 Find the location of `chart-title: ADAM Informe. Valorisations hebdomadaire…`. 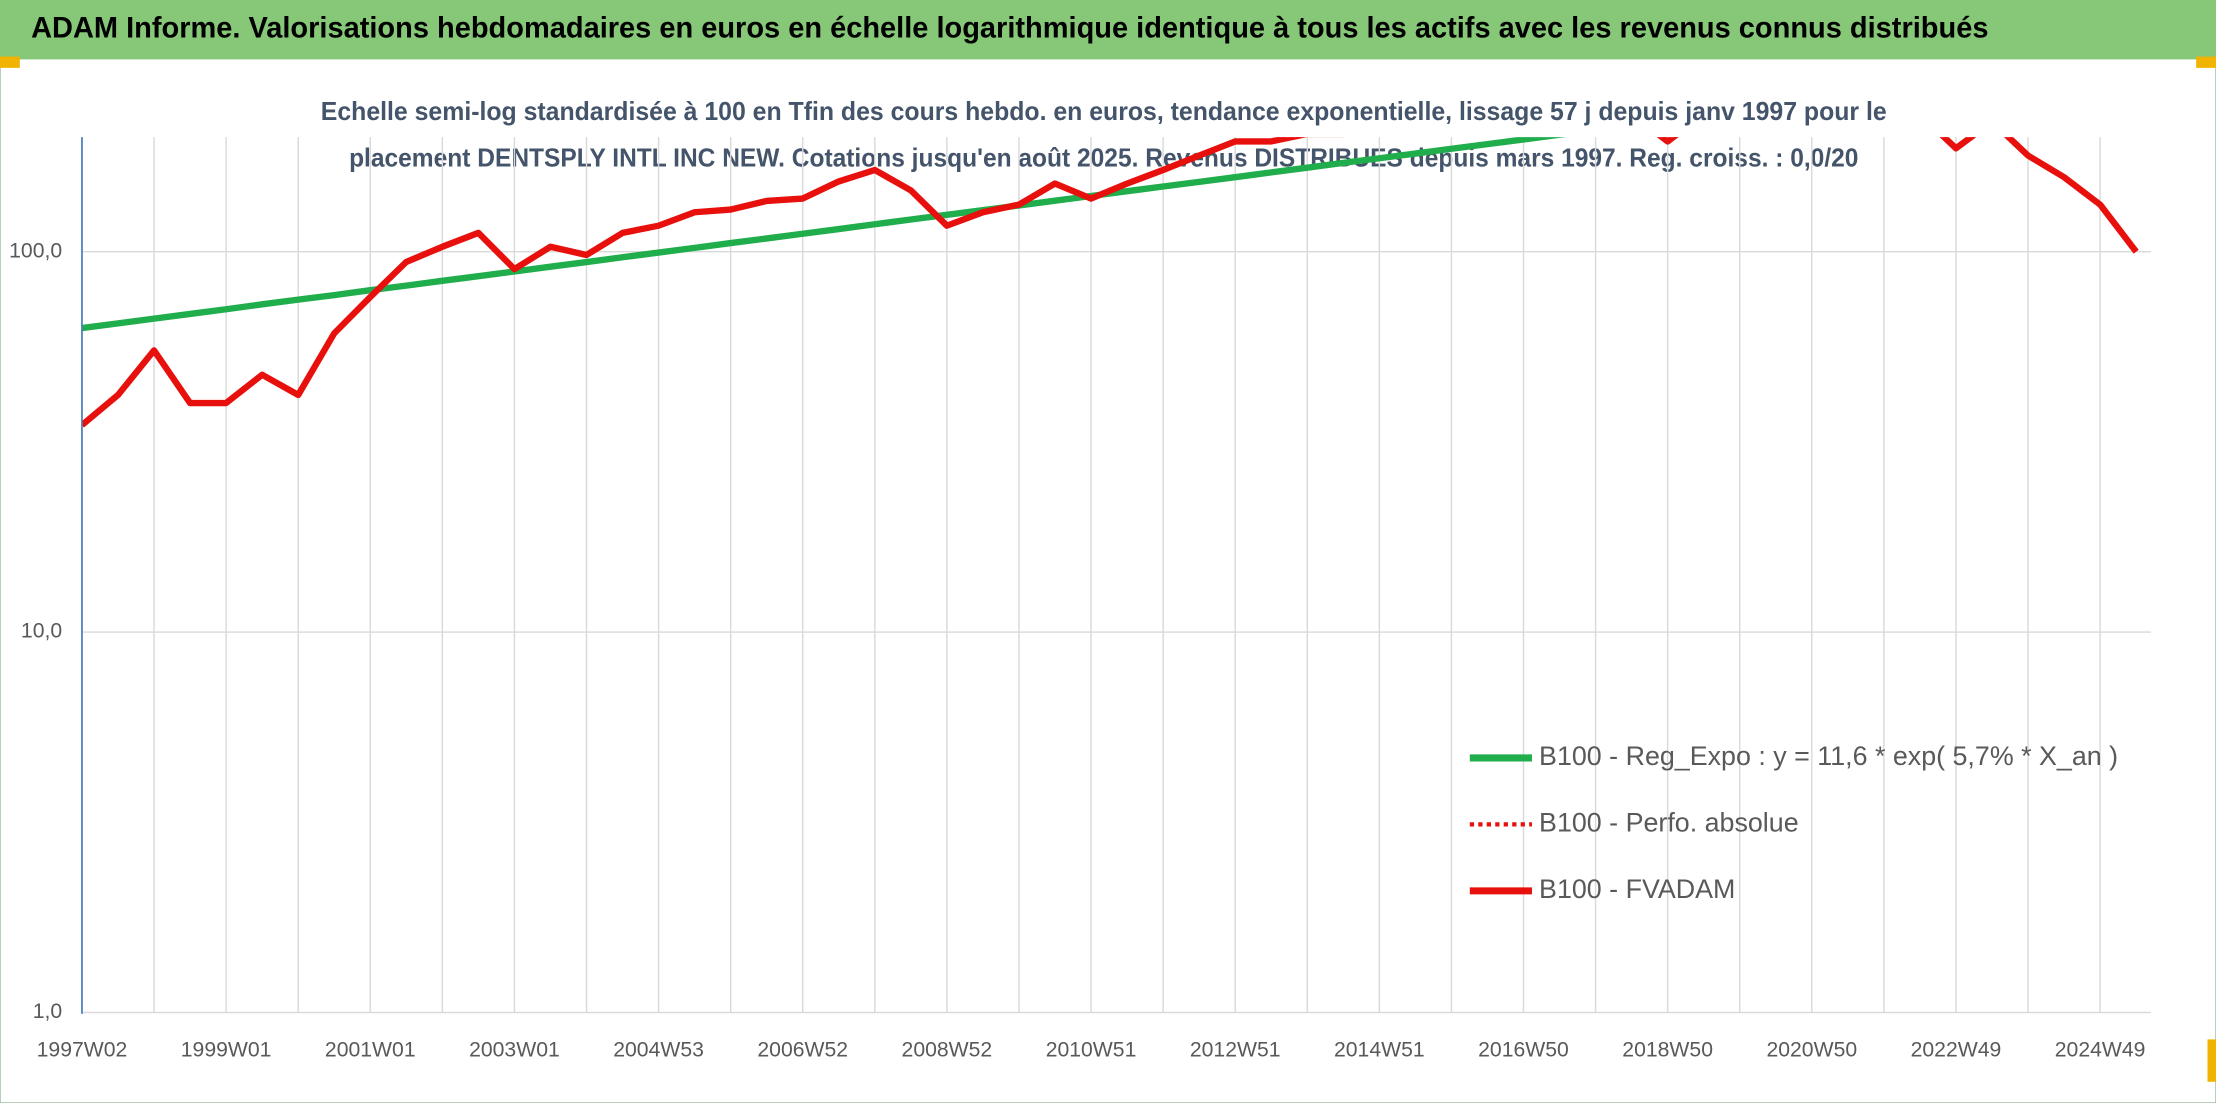

chart-title: ADAM Informe. Valorisations hebdomadaire… is located at coordinates (1009, 28).